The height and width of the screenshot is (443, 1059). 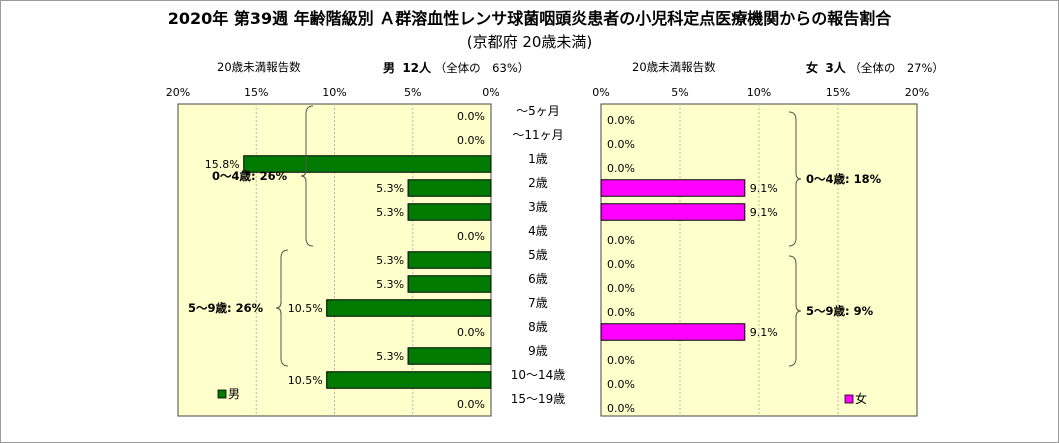 What do you see at coordinates (538, 399) in the screenshot?
I see `age-category-label: 15～19歳` at bounding box center [538, 399].